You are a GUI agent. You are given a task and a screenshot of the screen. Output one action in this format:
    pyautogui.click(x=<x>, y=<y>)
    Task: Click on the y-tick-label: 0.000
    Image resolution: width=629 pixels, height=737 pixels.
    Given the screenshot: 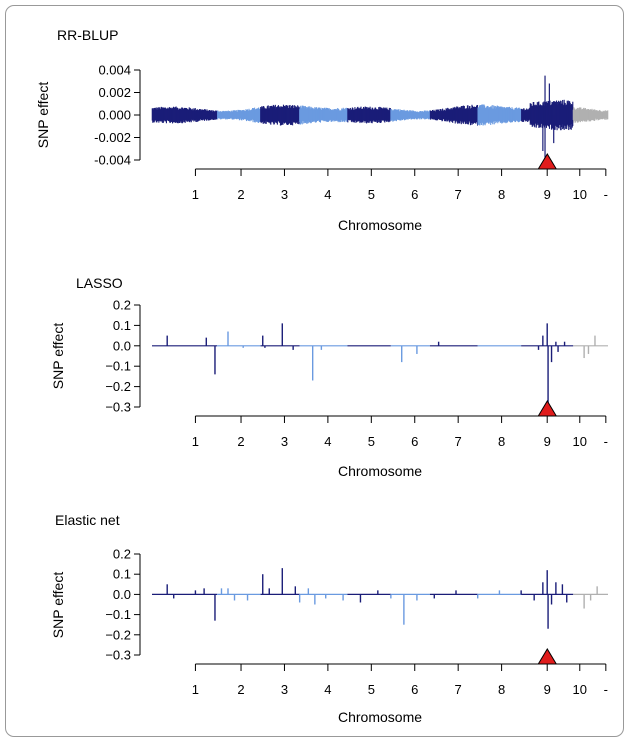 What is the action you would take?
    pyautogui.click(x=114, y=115)
    